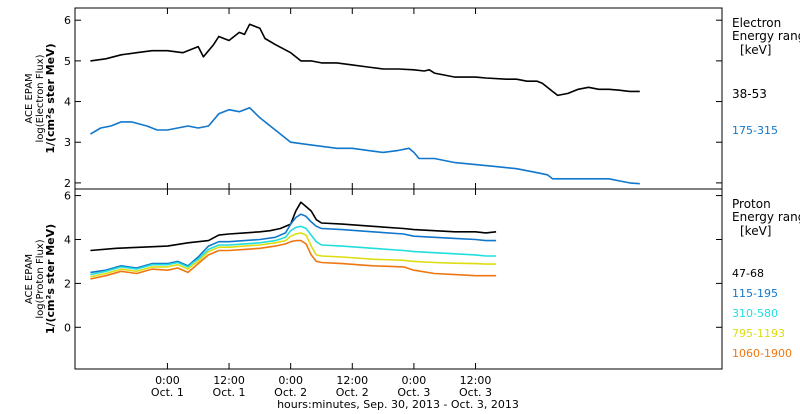  What do you see at coordinates (67, 61) in the screenshot?
I see `y-tick-label: 5` at bounding box center [67, 61].